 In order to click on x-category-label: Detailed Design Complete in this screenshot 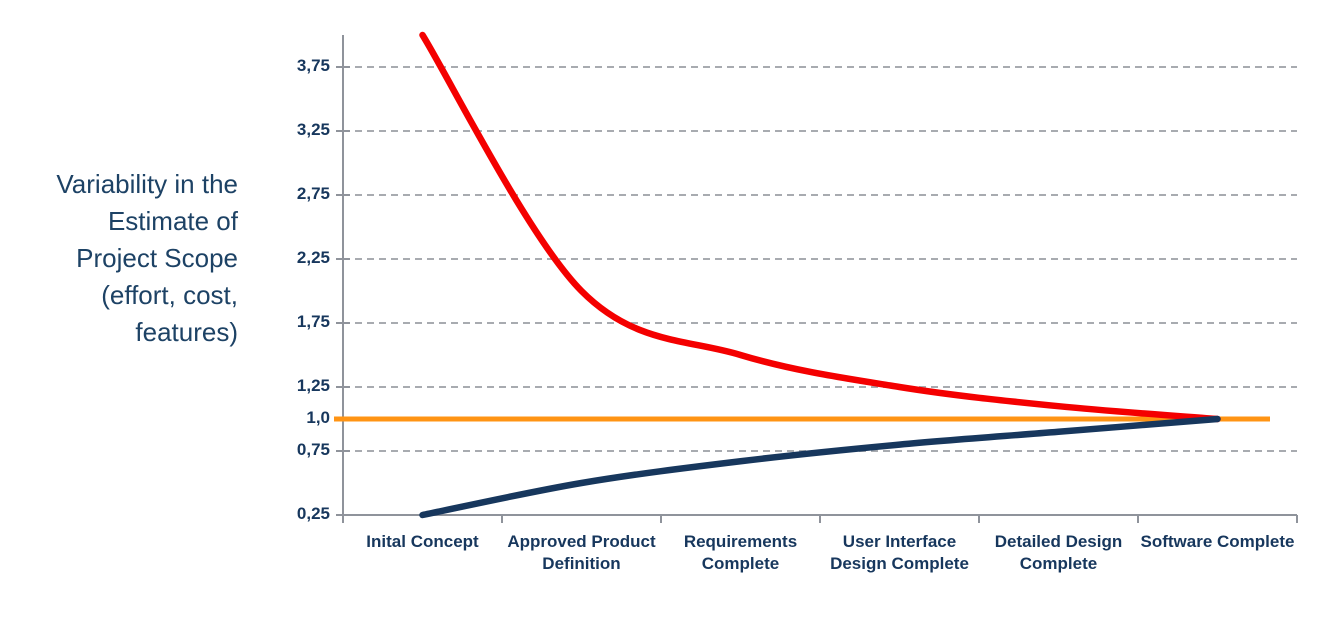, I will do `click(1058, 552)`.